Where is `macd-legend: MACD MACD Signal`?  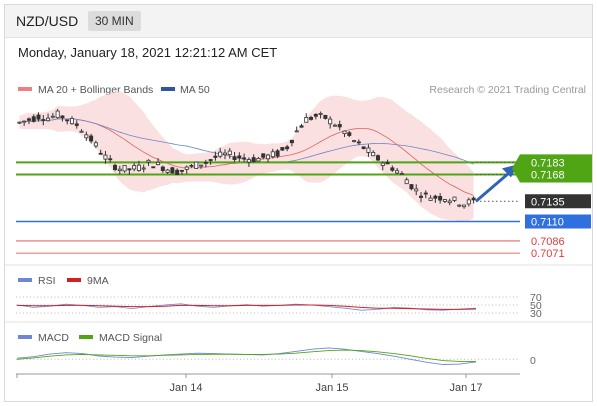 macd-legend: MACD MACD Signal is located at coordinates (90, 338).